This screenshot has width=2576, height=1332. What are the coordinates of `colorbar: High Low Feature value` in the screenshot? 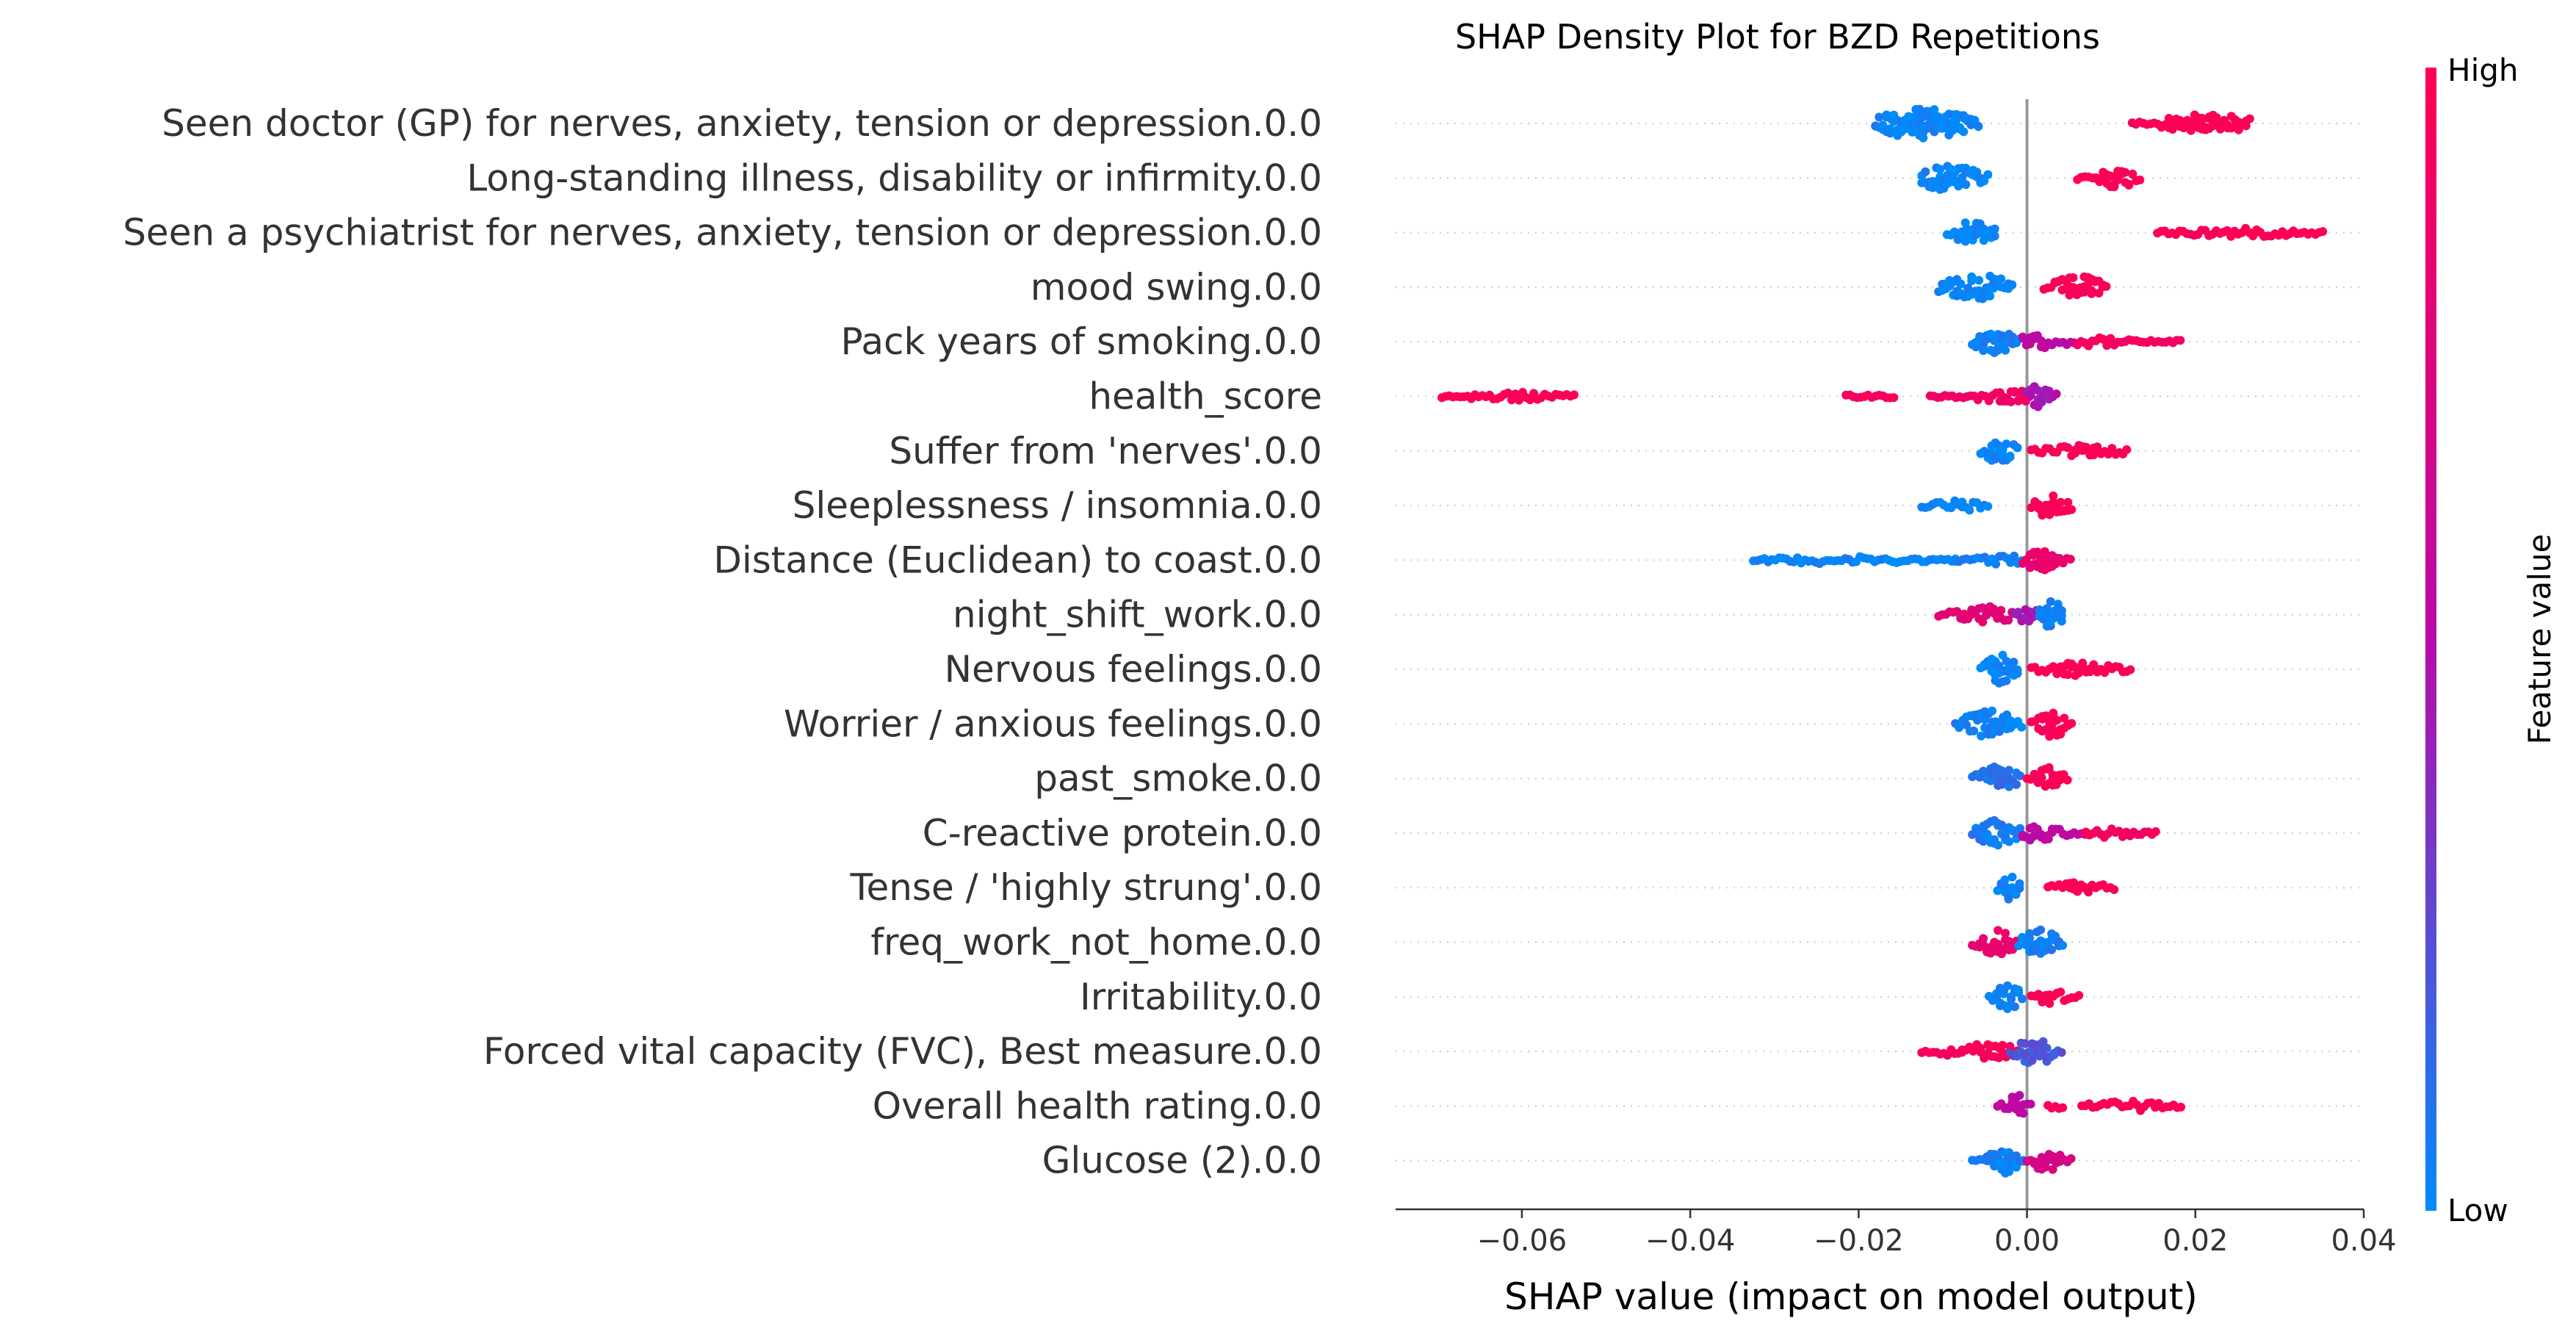 It's located at (2491, 640).